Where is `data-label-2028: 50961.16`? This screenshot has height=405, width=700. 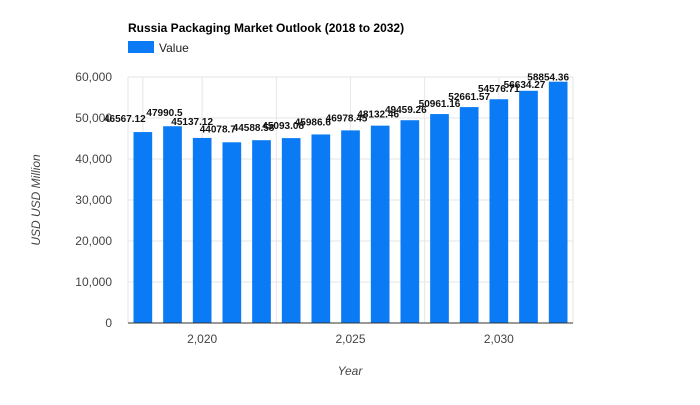 data-label-2028: 50961.16 is located at coordinates (440, 104).